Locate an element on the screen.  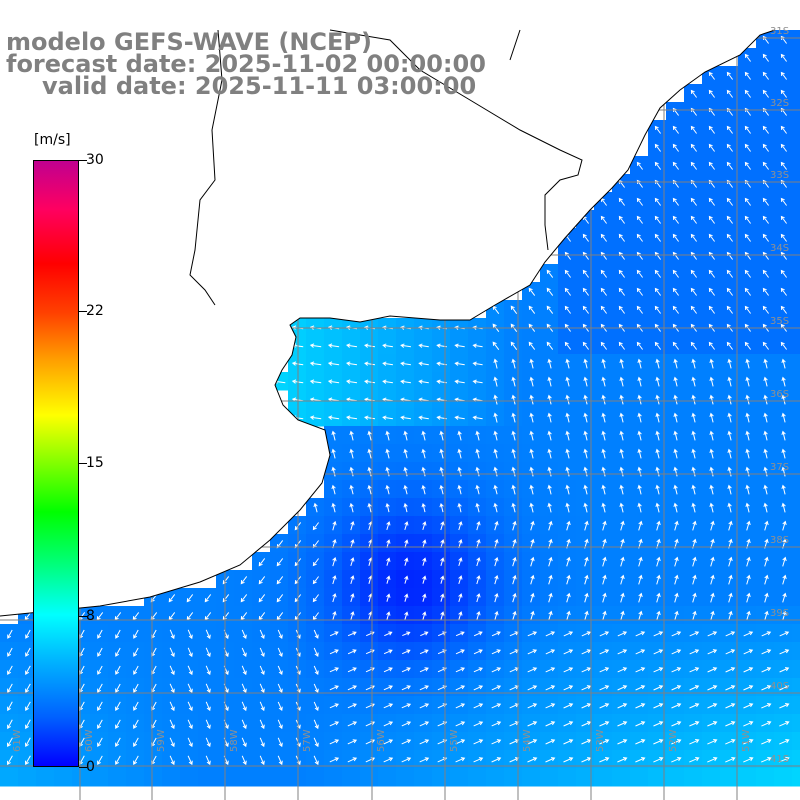
latitude-label: 40S is located at coordinates (780, 686).